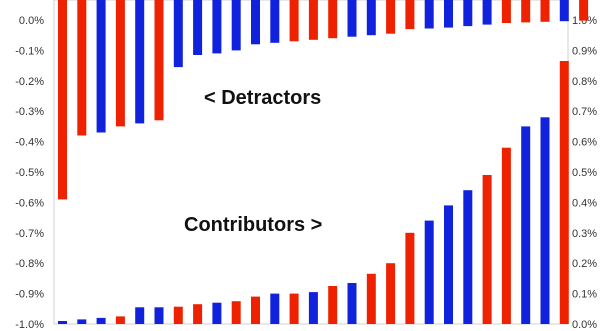  What do you see at coordinates (584, 203) in the screenshot?
I see `right-tick-label: 0.4%` at bounding box center [584, 203].